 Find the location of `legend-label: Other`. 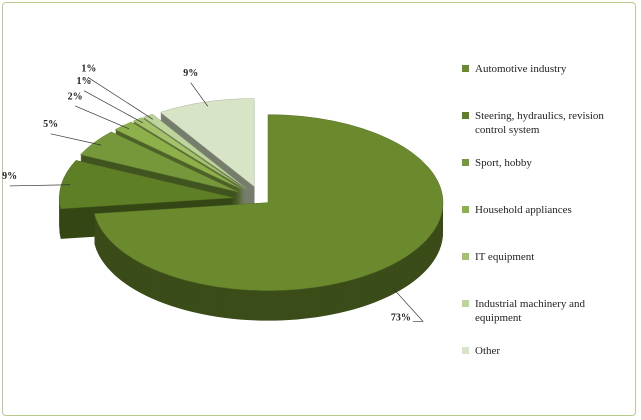

legend-label: Other is located at coordinates (488, 351).